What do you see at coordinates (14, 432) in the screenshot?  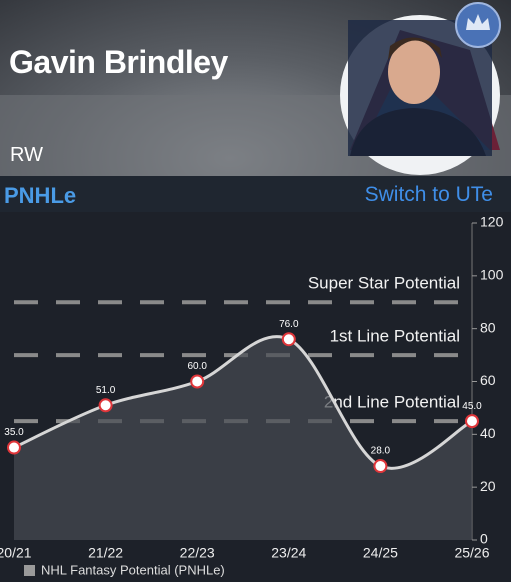 I see `data-label: 35.0` at bounding box center [14, 432].